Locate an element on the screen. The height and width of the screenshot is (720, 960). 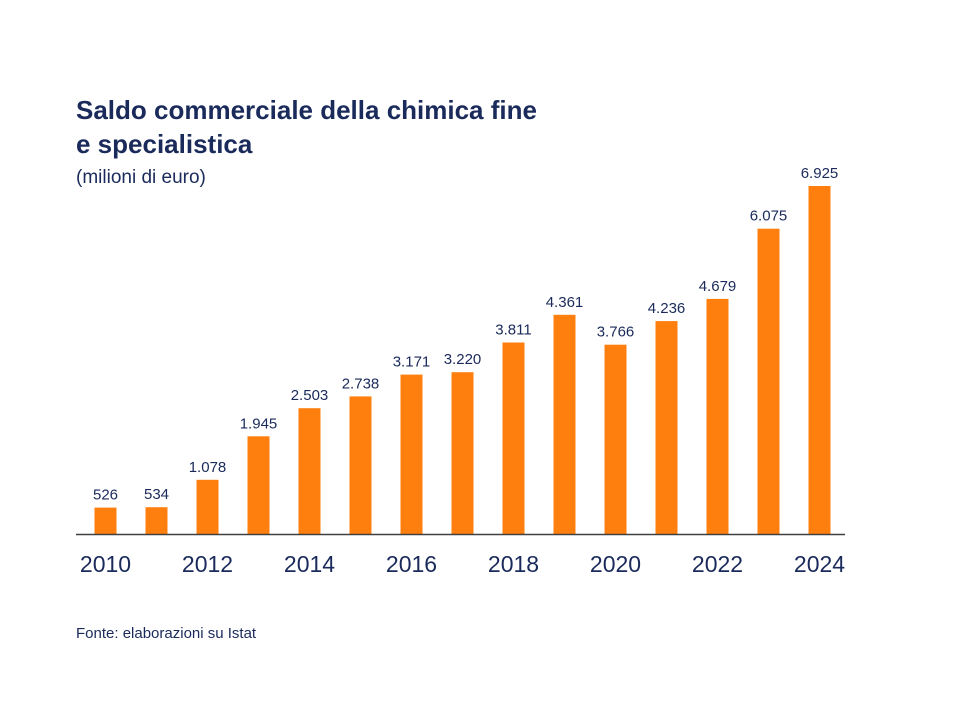
x-tick-label-2016: 2016 is located at coordinates (411, 564).